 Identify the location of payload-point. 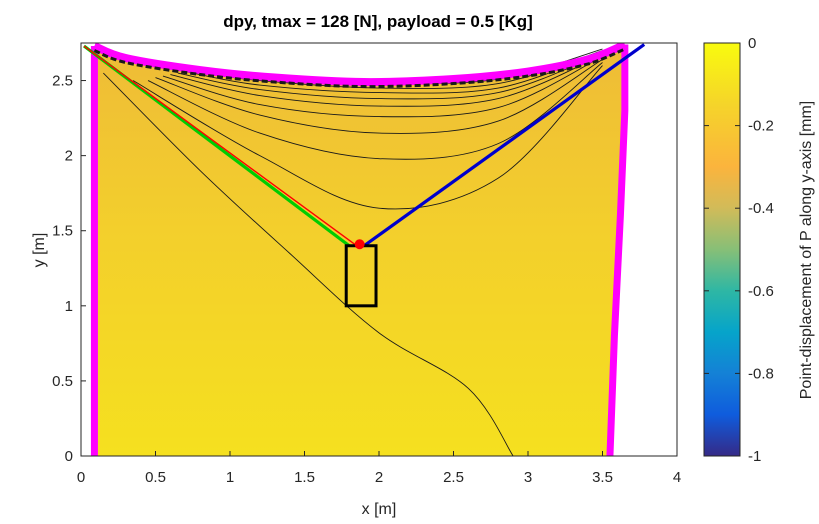
(359, 244).